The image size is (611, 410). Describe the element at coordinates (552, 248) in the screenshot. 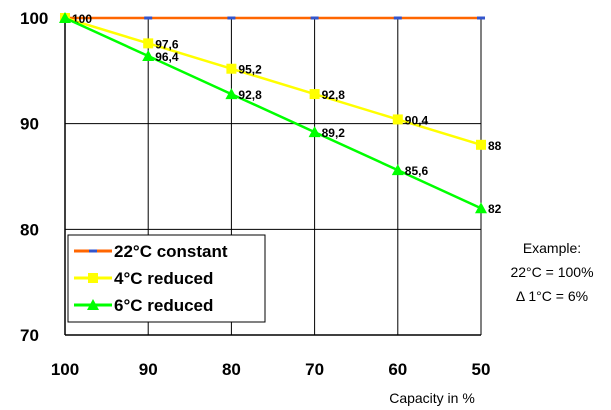

I see `example-note-line-1: Example:` at that location.